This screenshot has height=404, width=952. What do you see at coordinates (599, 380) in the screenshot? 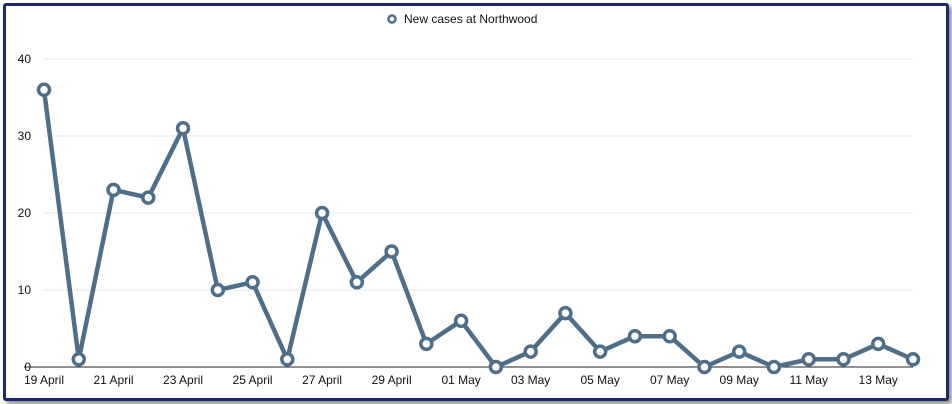
I see `x-tick-label: 05 May` at bounding box center [599, 380].